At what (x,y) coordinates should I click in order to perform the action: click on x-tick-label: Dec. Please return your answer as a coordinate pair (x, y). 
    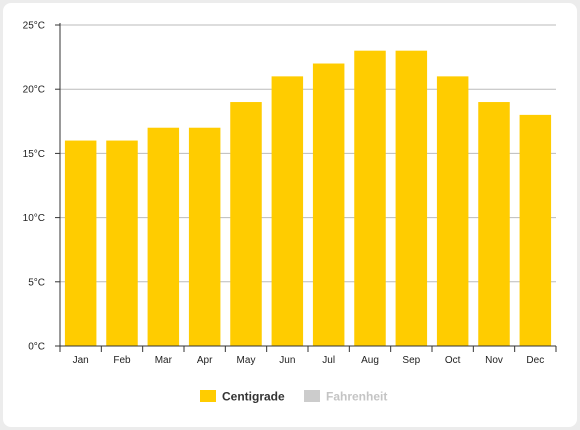
    Looking at the image, I should click on (535, 360).